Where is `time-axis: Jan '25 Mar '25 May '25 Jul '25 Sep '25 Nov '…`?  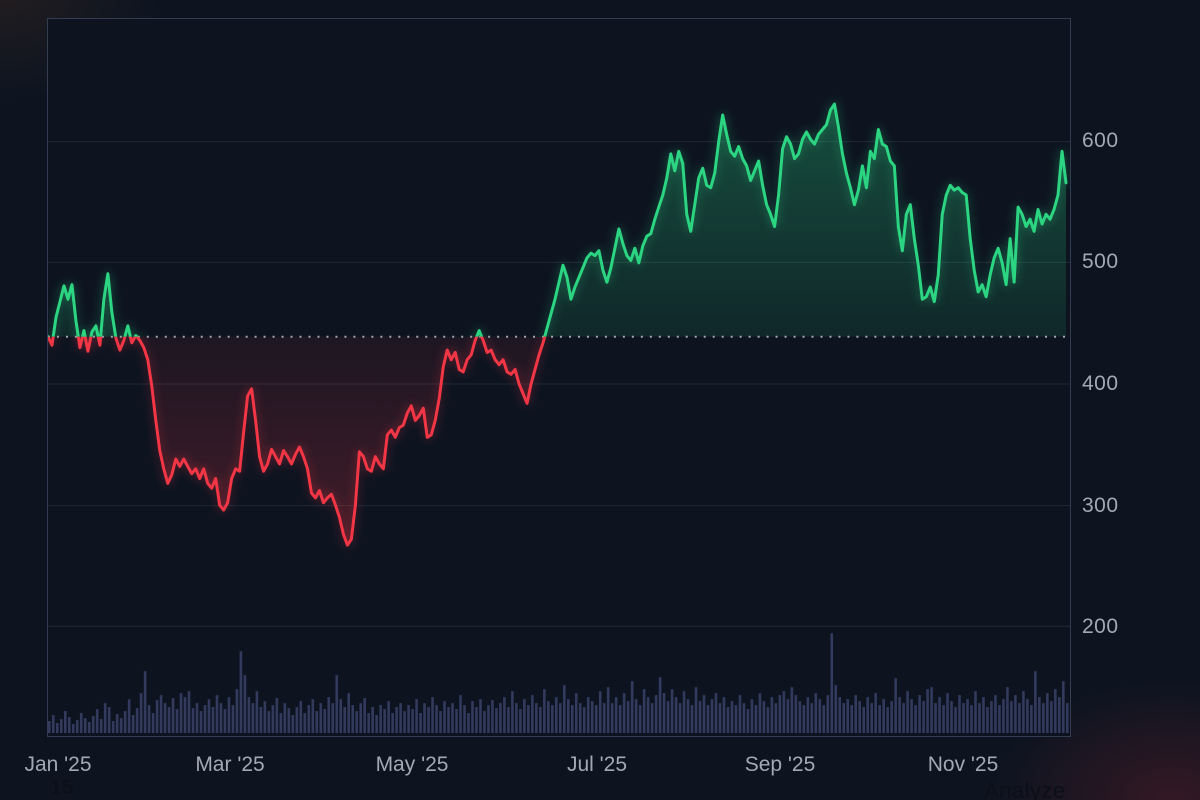 time-axis: Jan '25 Mar '25 May '25 Jul '25 Sep '25 Nov '… is located at coordinates (600, 764).